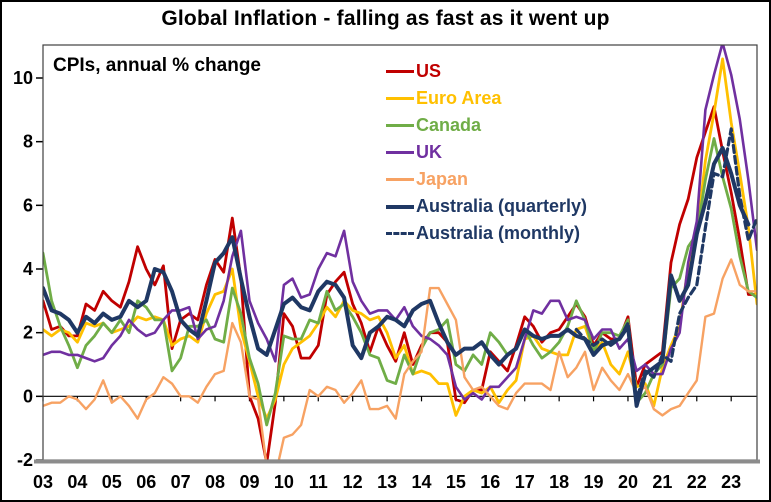  What do you see at coordinates (456, 482) in the screenshot?
I see `x-tick-label: 15` at bounding box center [456, 482].